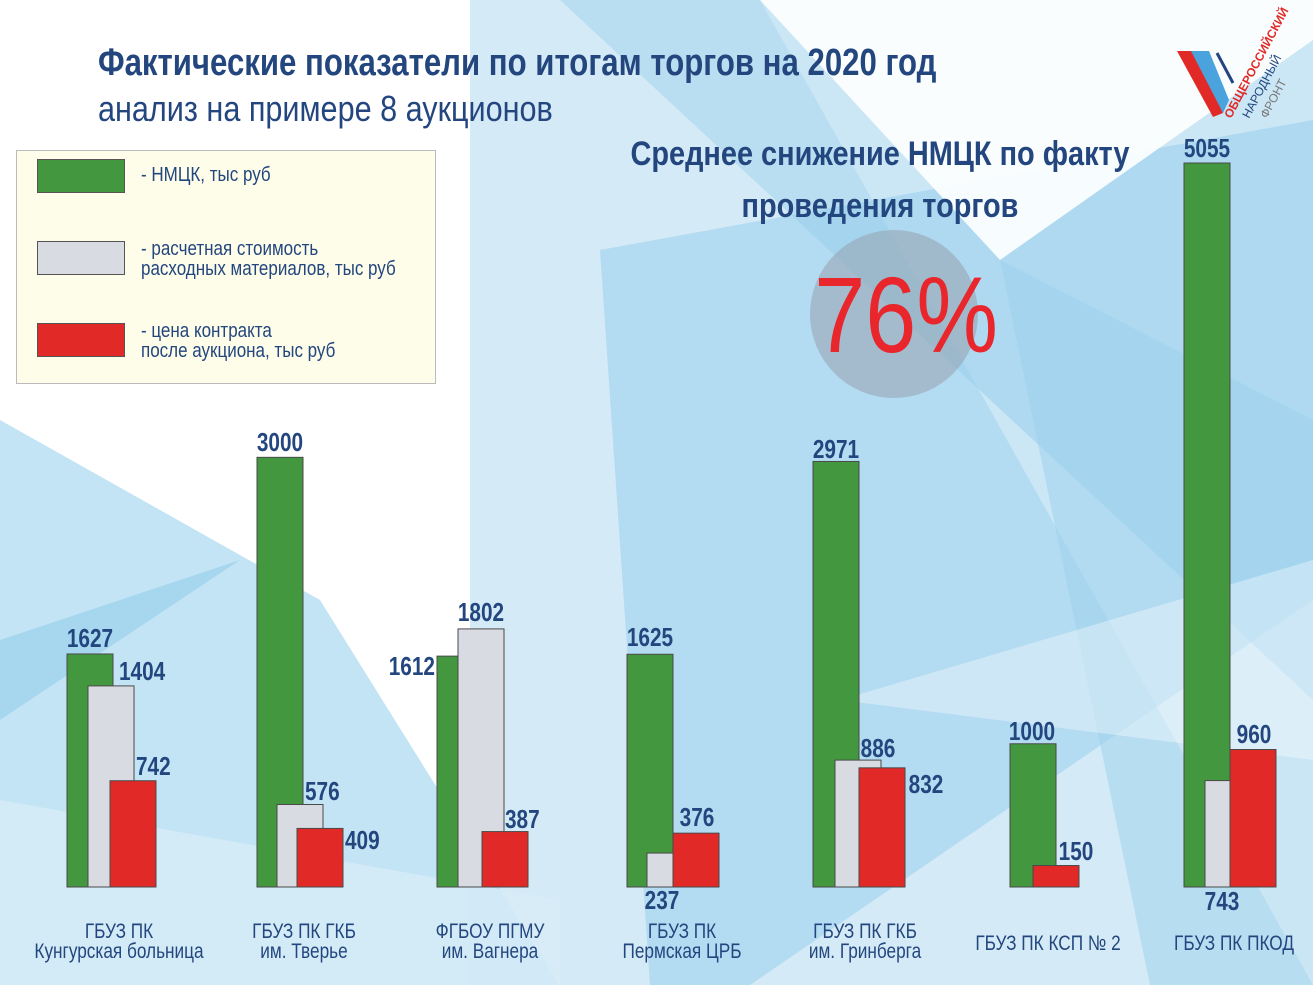 The image size is (1313, 985). What do you see at coordinates (906, 314) in the screenshot?
I see `average-reduction-value: 76%` at bounding box center [906, 314].